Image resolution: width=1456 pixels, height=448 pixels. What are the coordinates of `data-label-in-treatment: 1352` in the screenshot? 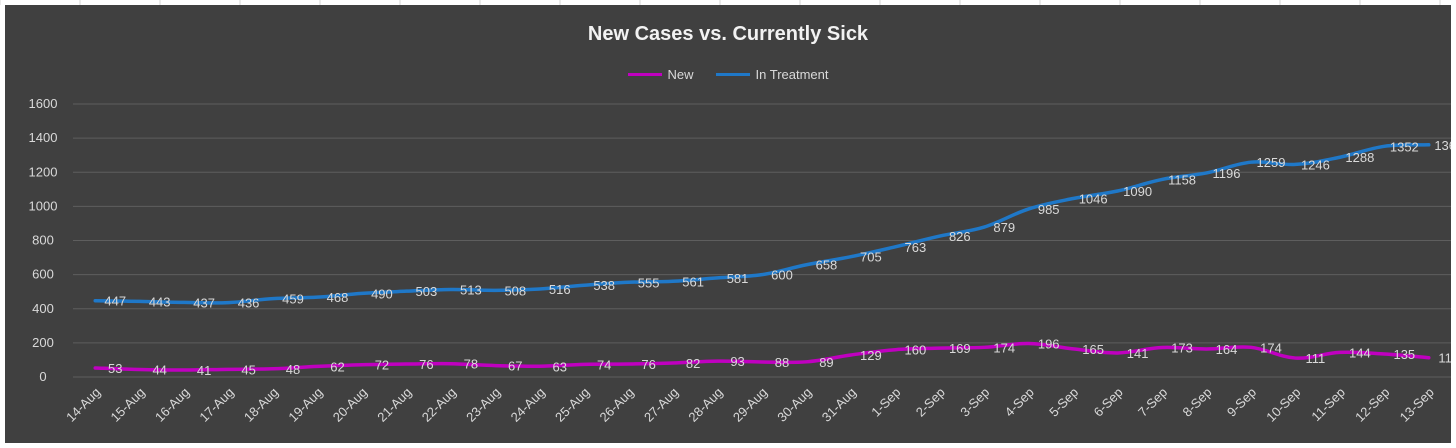 It's located at (1404, 146).